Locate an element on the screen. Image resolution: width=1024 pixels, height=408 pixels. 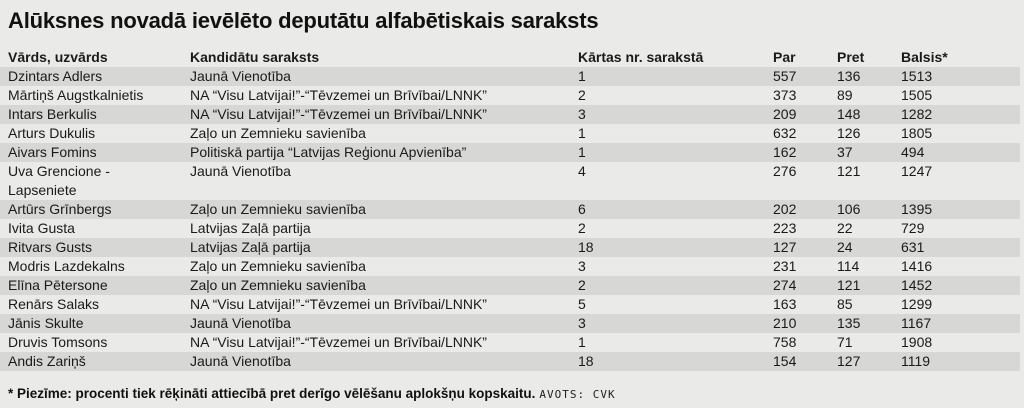
cell-ballots: 1119 is located at coordinates (916, 361).